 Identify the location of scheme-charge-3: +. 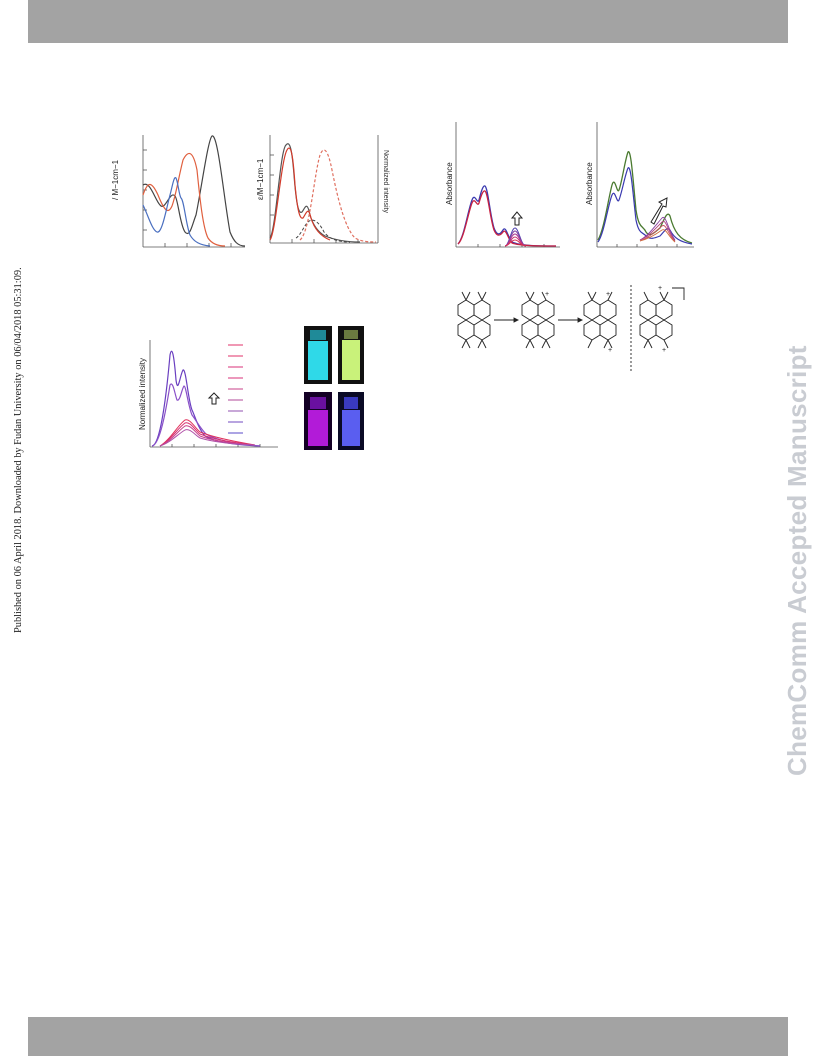
(610, 350).